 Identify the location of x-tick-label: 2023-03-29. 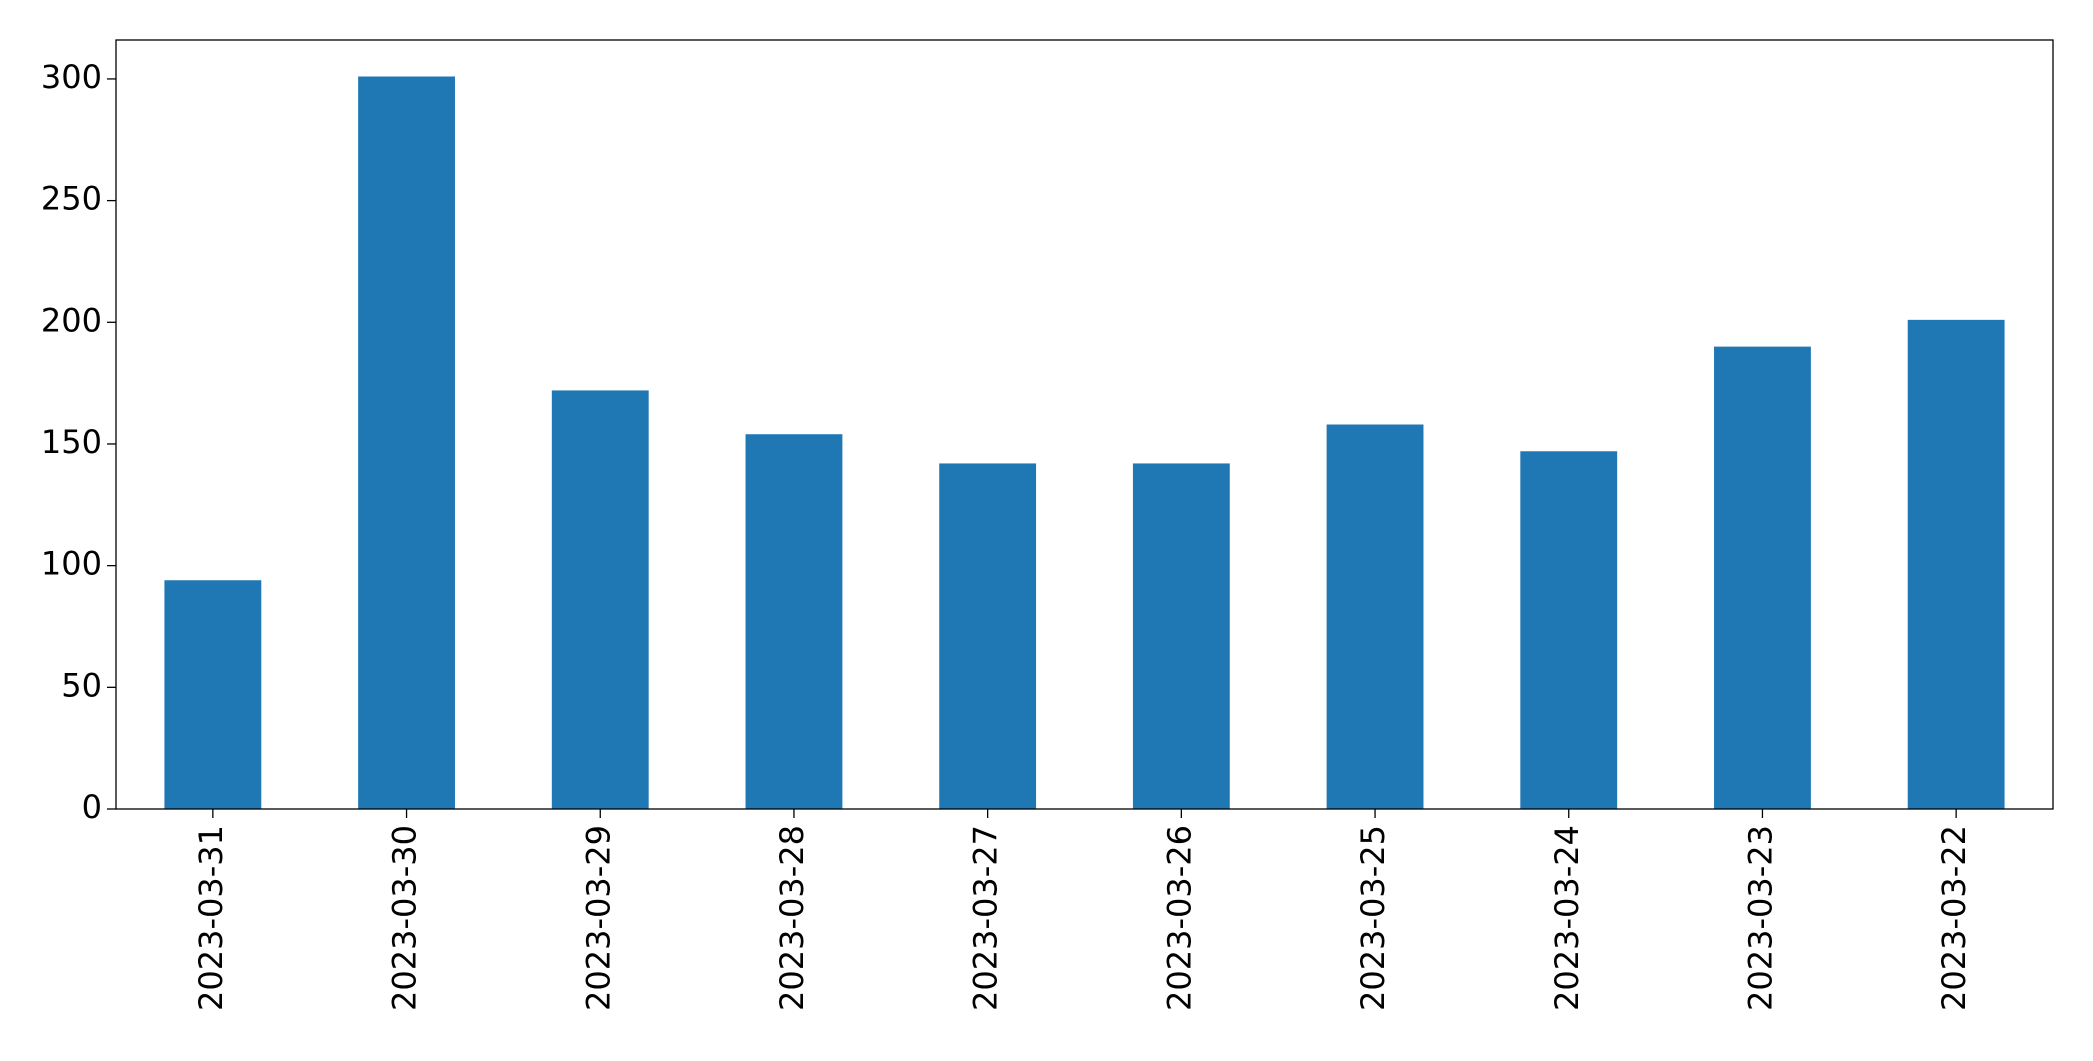
(598, 918).